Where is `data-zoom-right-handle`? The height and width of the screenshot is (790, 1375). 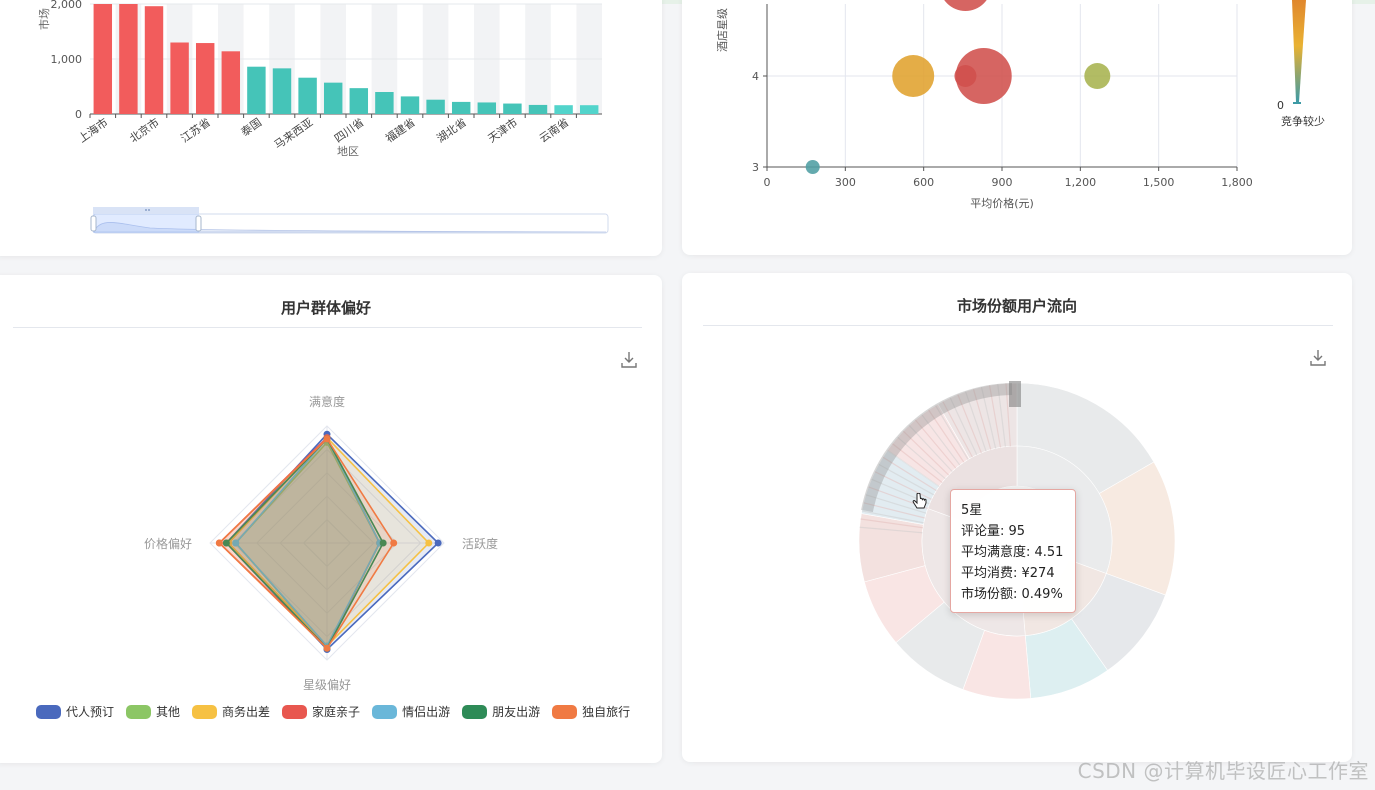
data-zoom-right-handle is located at coordinates (198, 223).